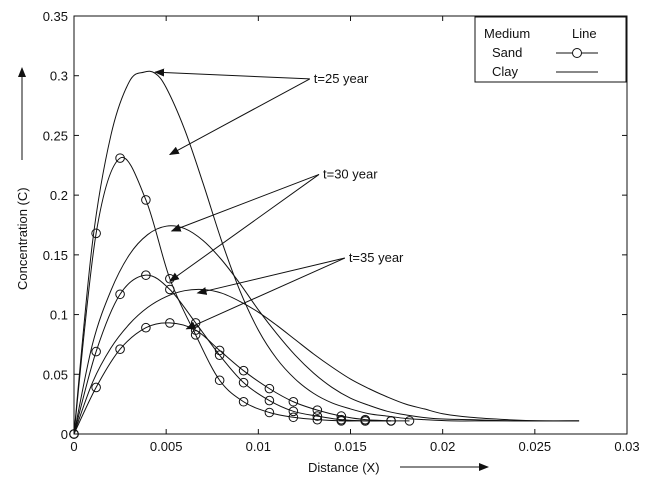  What do you see at coordinates (55, 135) in the screenshot?
I see `y-tick-label: 0.25` at bounding box center [55, 135].